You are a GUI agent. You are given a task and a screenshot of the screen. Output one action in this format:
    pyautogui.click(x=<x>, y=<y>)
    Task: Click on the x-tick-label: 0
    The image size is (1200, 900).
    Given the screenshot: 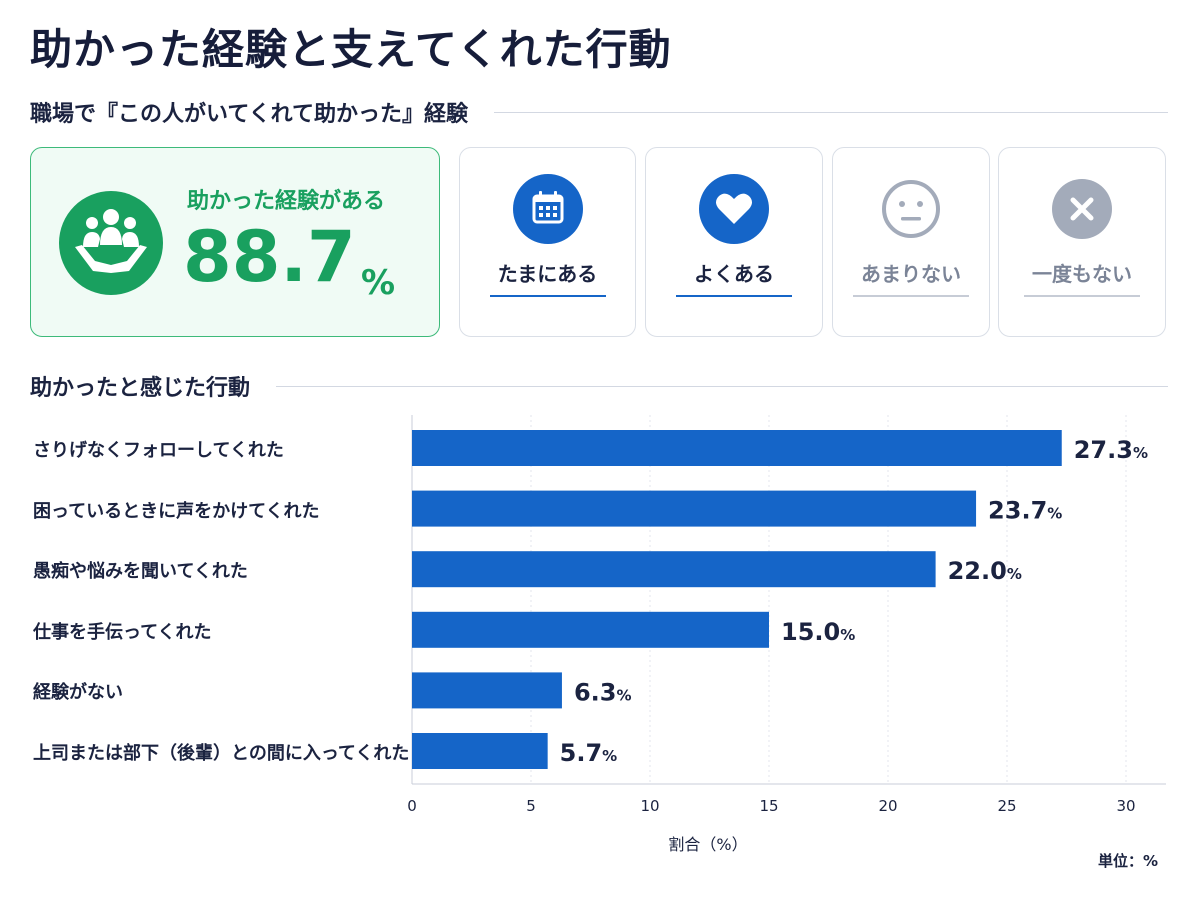 What is the action you would take?
    pyautogui.click(x=412, y=806)
    